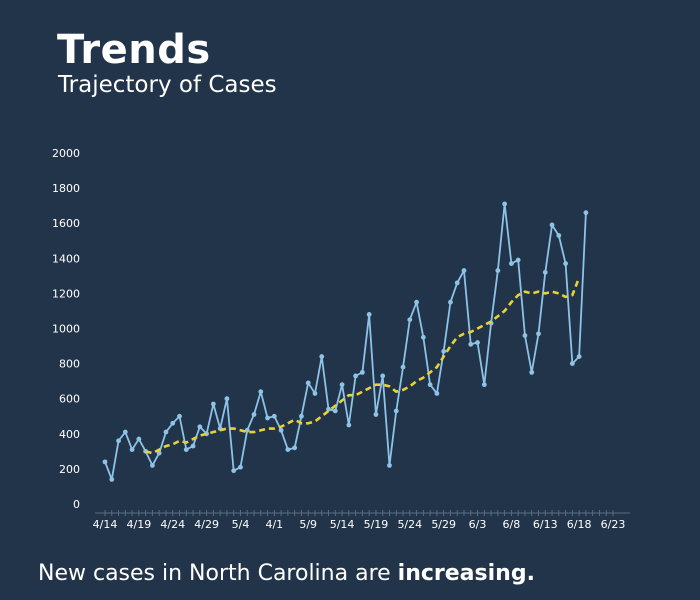 This screenshot has height=600, width=700. Describe the element at coordinates (376, 524) in the screenshot. I see `x-tick-label: 5/19` at that location.